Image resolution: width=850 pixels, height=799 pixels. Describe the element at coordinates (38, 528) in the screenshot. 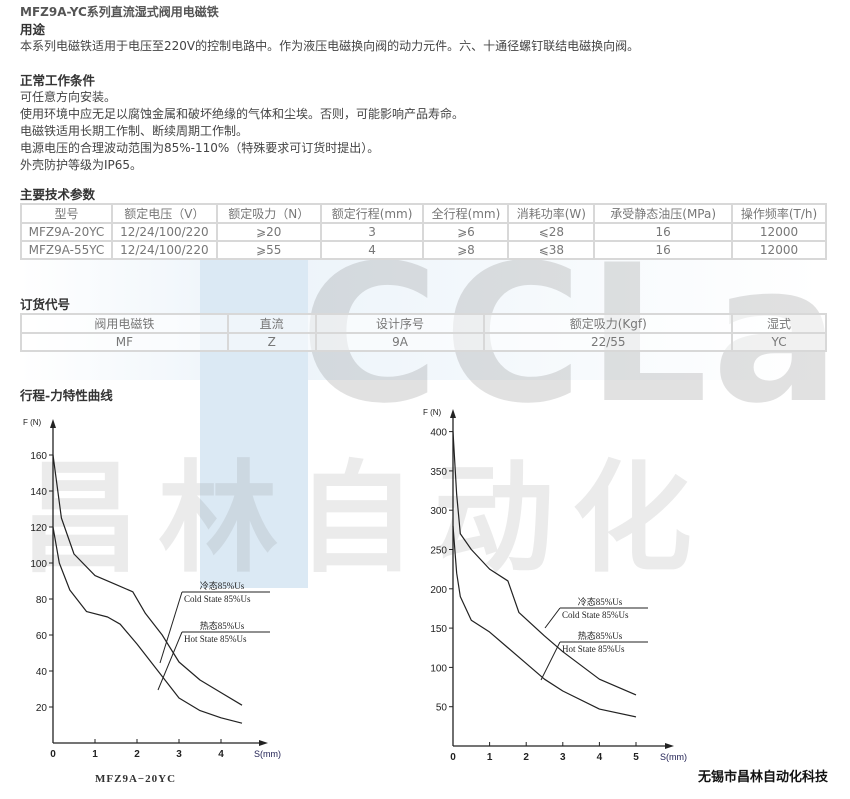

I see `y-tick-label: 120` at that location.